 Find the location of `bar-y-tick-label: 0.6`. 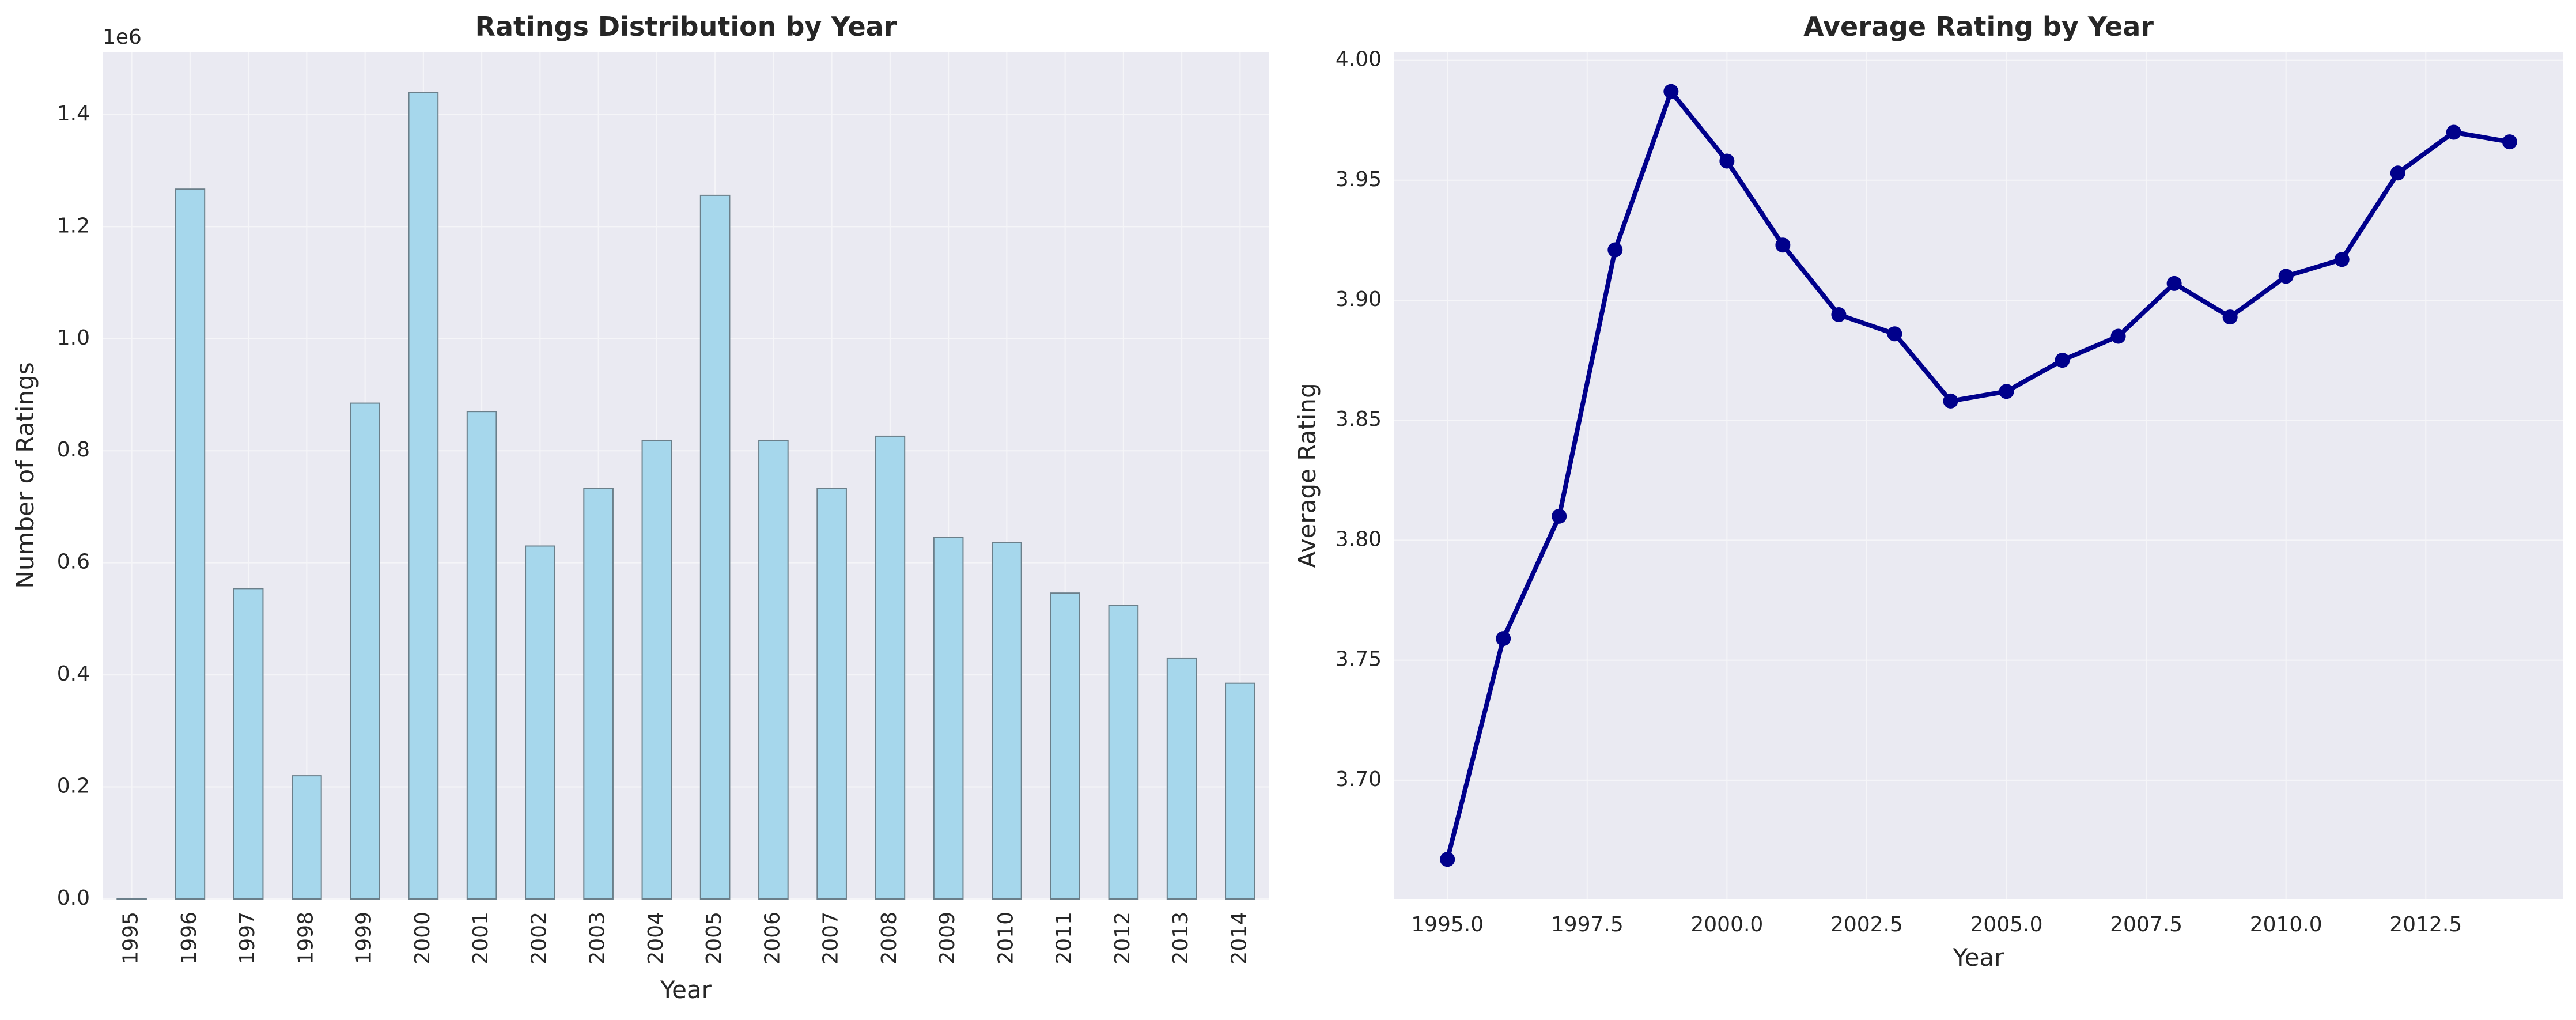

bar-y-tick-label: 0.6 is located at coordinates (73, 562).